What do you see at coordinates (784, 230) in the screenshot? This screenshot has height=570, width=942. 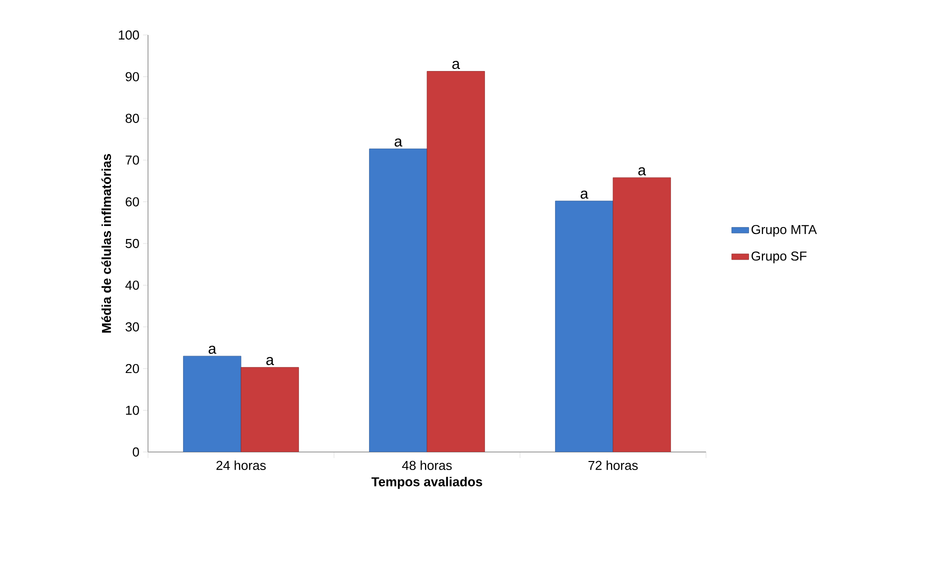 I see `legend-label: Grupo MTA` at bounding box center [784, 230].